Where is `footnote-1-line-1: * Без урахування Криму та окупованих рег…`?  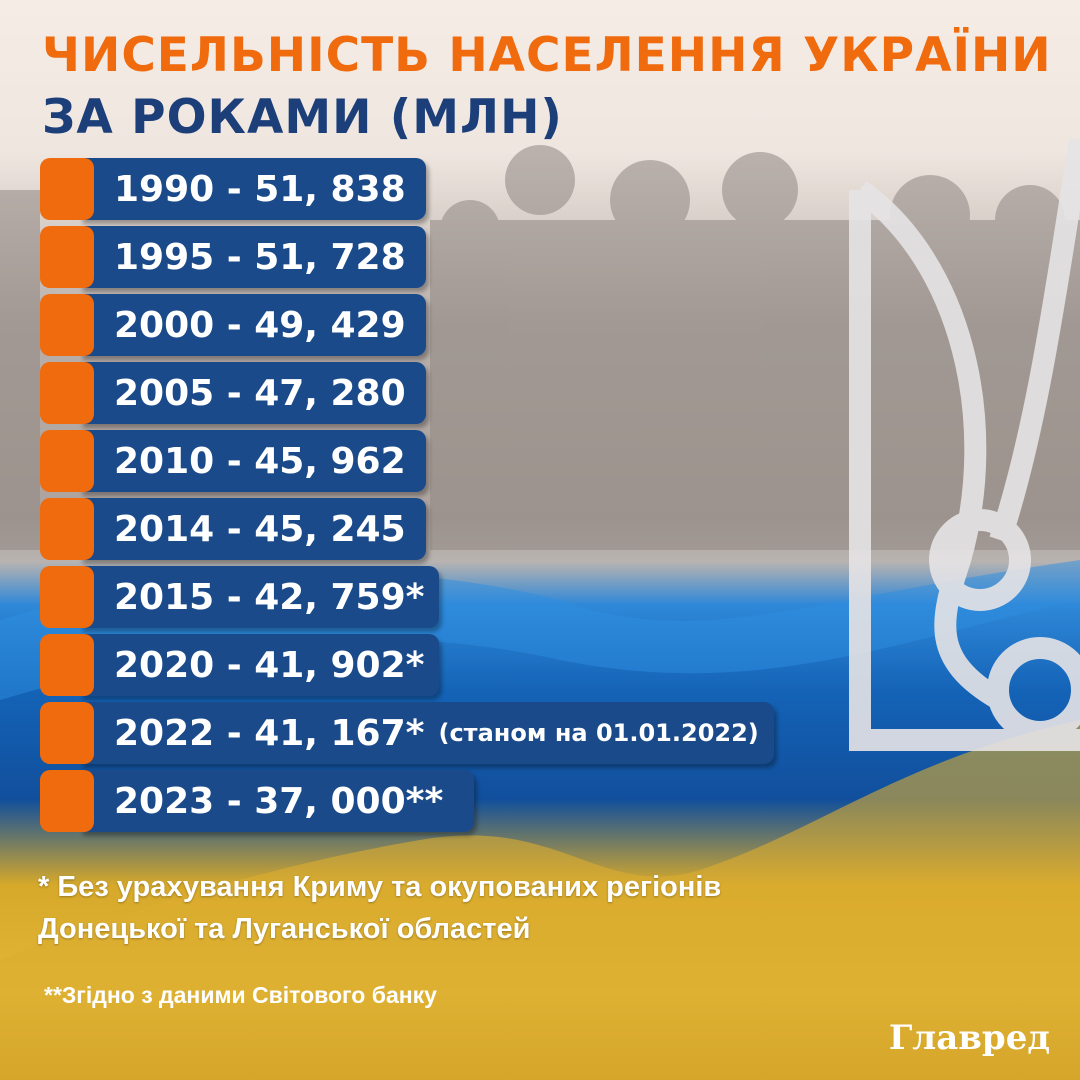 footnote-1-line-1: * Без урахування Криму та окупованих рег… is located at coordinates (380, 887).